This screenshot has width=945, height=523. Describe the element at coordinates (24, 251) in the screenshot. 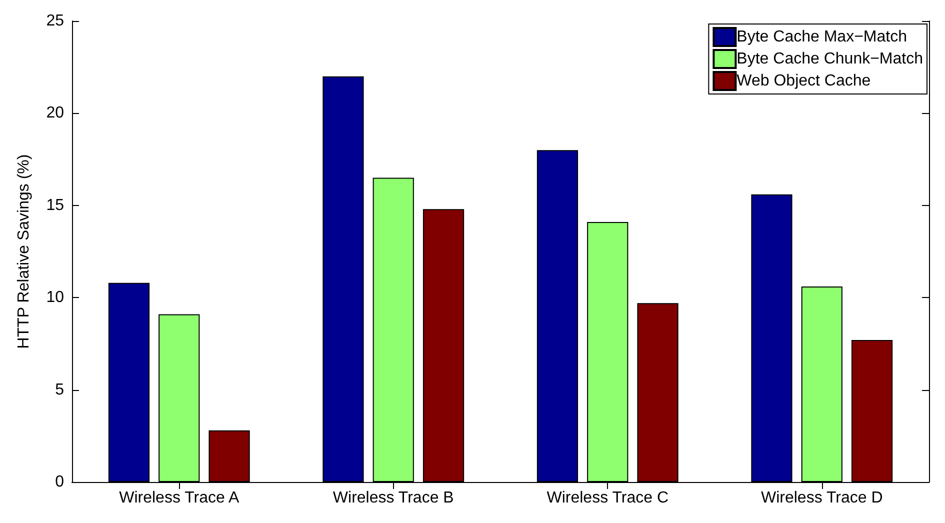

I see `y-axis-title: HTTP Relative Savings (%)` at that location.